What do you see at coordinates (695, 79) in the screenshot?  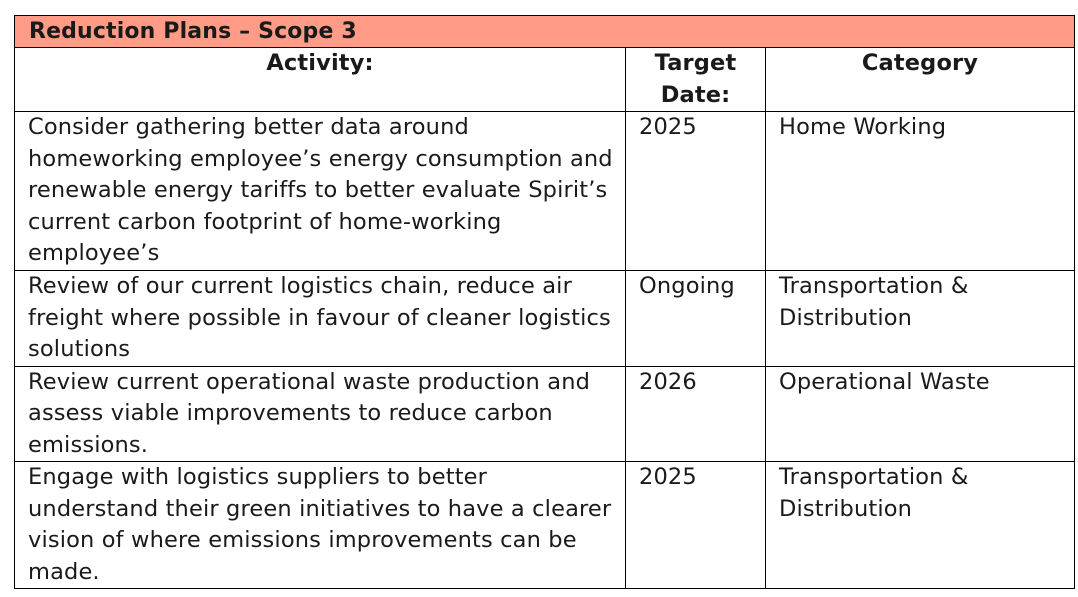 I see `column-header-target-date: Target Date:` at bounding box center [695, 79].